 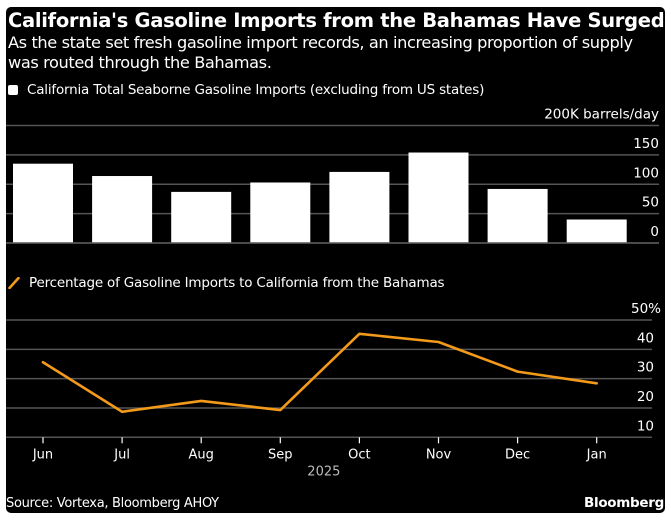 What do you see at coordinates (438, 197) in the screenshot?
I see `bar-nov` at bounding box center [438, 197].